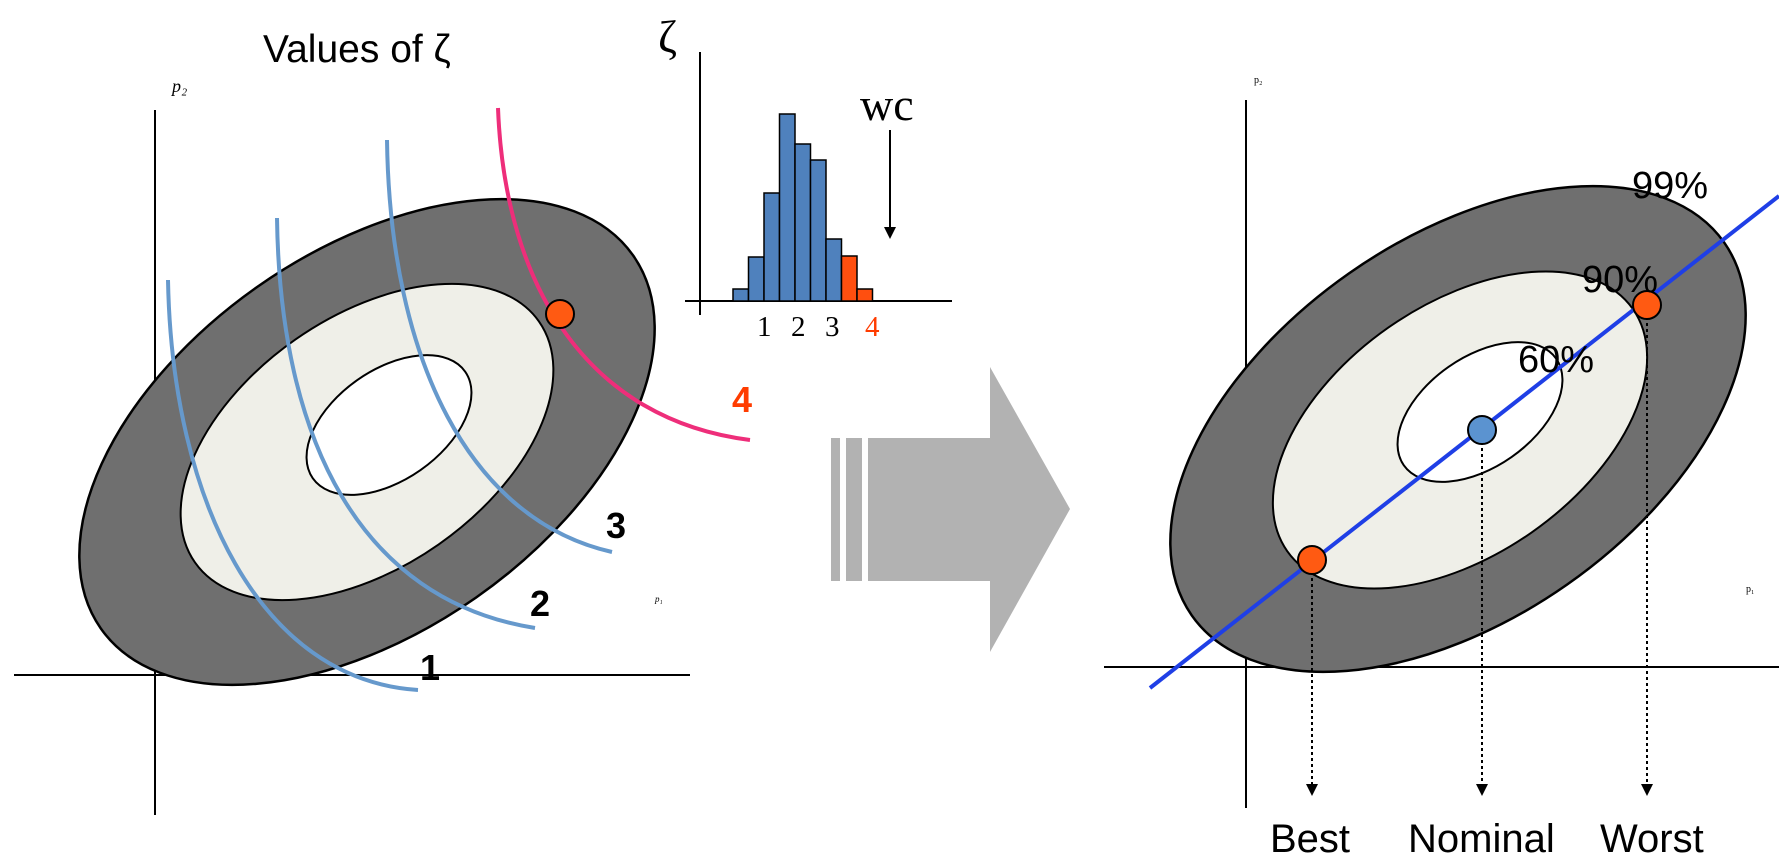  What do you see at coordinates (887, 104) in the screenshot?
I see `wc-label: wc` at bounding box center [887, 104].